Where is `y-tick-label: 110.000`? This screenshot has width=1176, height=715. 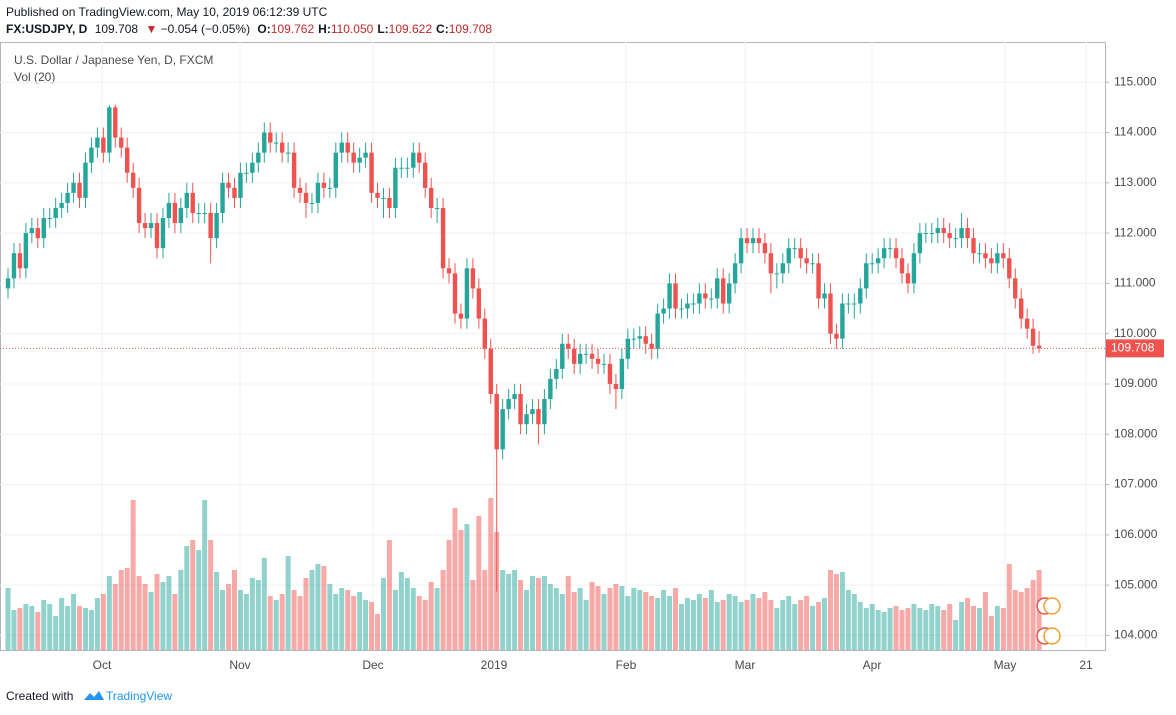 y-tick-label: 110.000 is located at coordinates (1135, 333).